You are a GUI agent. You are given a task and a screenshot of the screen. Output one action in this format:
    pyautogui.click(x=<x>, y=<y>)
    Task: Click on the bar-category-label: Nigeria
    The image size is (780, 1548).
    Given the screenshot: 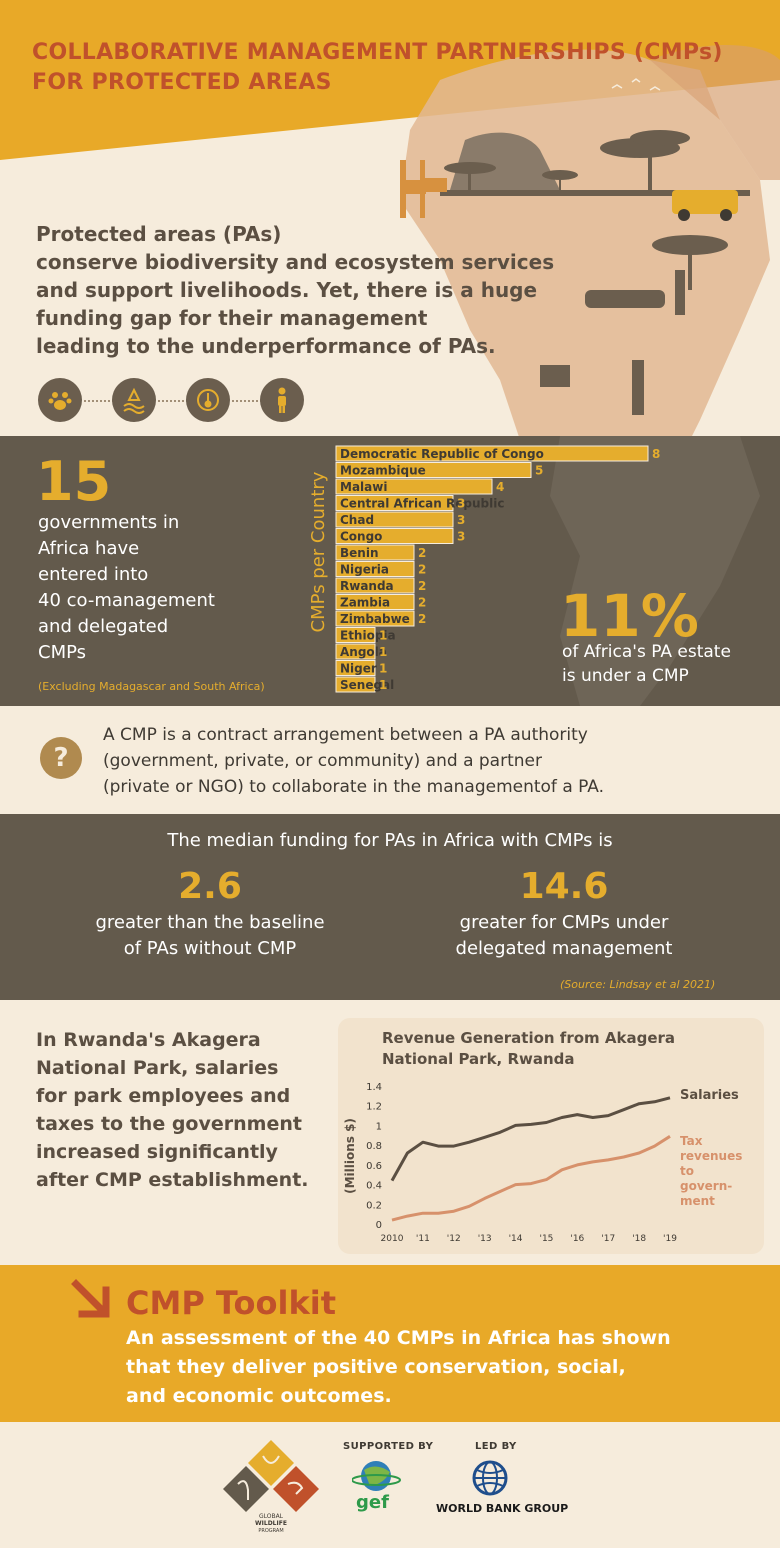 What is the action you would take?
    pyautogui.click(x=364, y=570)
    